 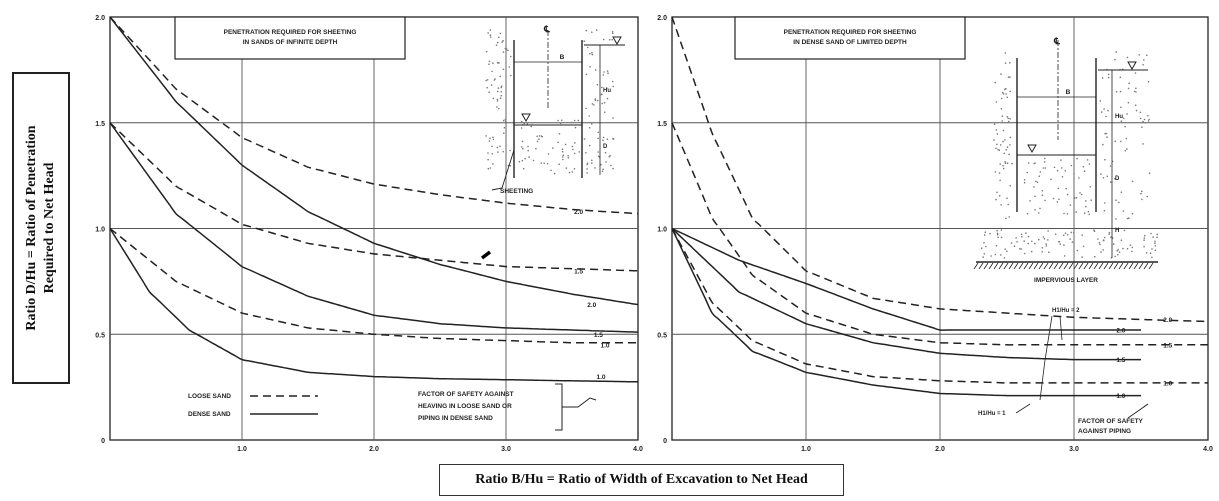 I want to click on curve-label: 2.0, so click(x=591, y=305).